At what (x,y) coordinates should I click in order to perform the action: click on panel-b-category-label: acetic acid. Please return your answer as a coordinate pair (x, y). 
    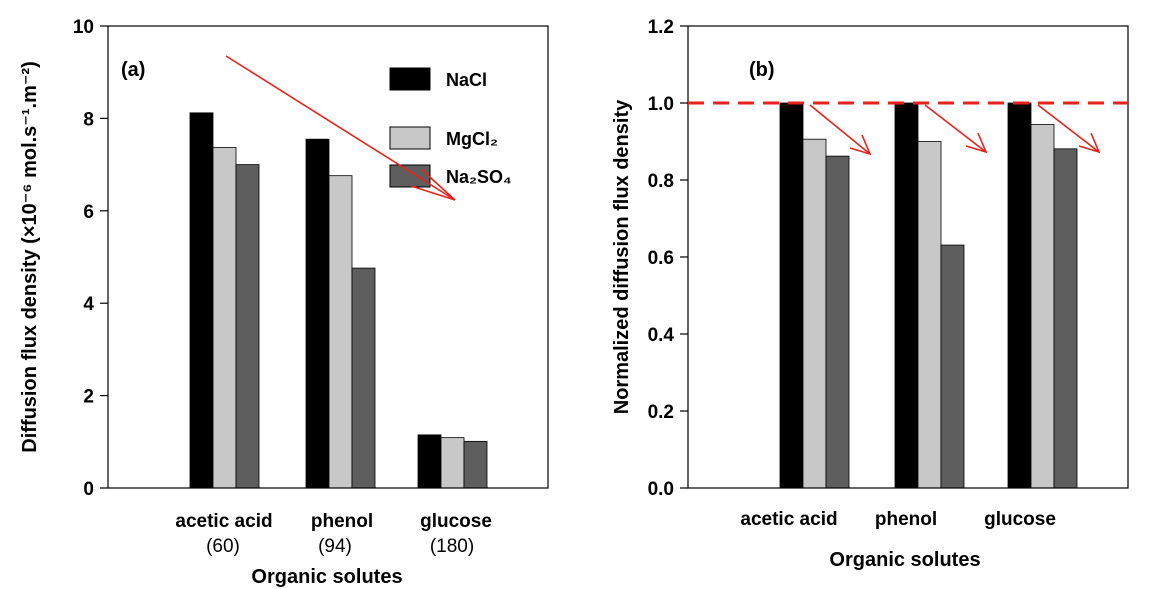
    Looking at the image, I should click on (788, 519).